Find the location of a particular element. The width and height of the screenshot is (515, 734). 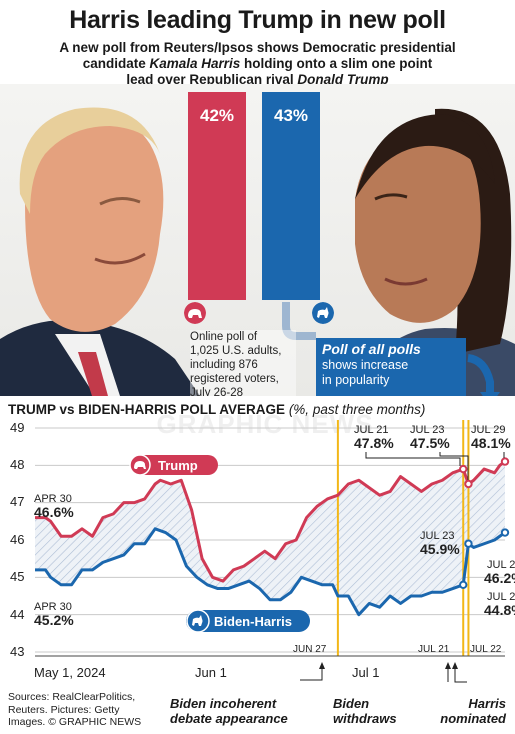

annotation-value: 45.2% is located at coordinates (54, 620).